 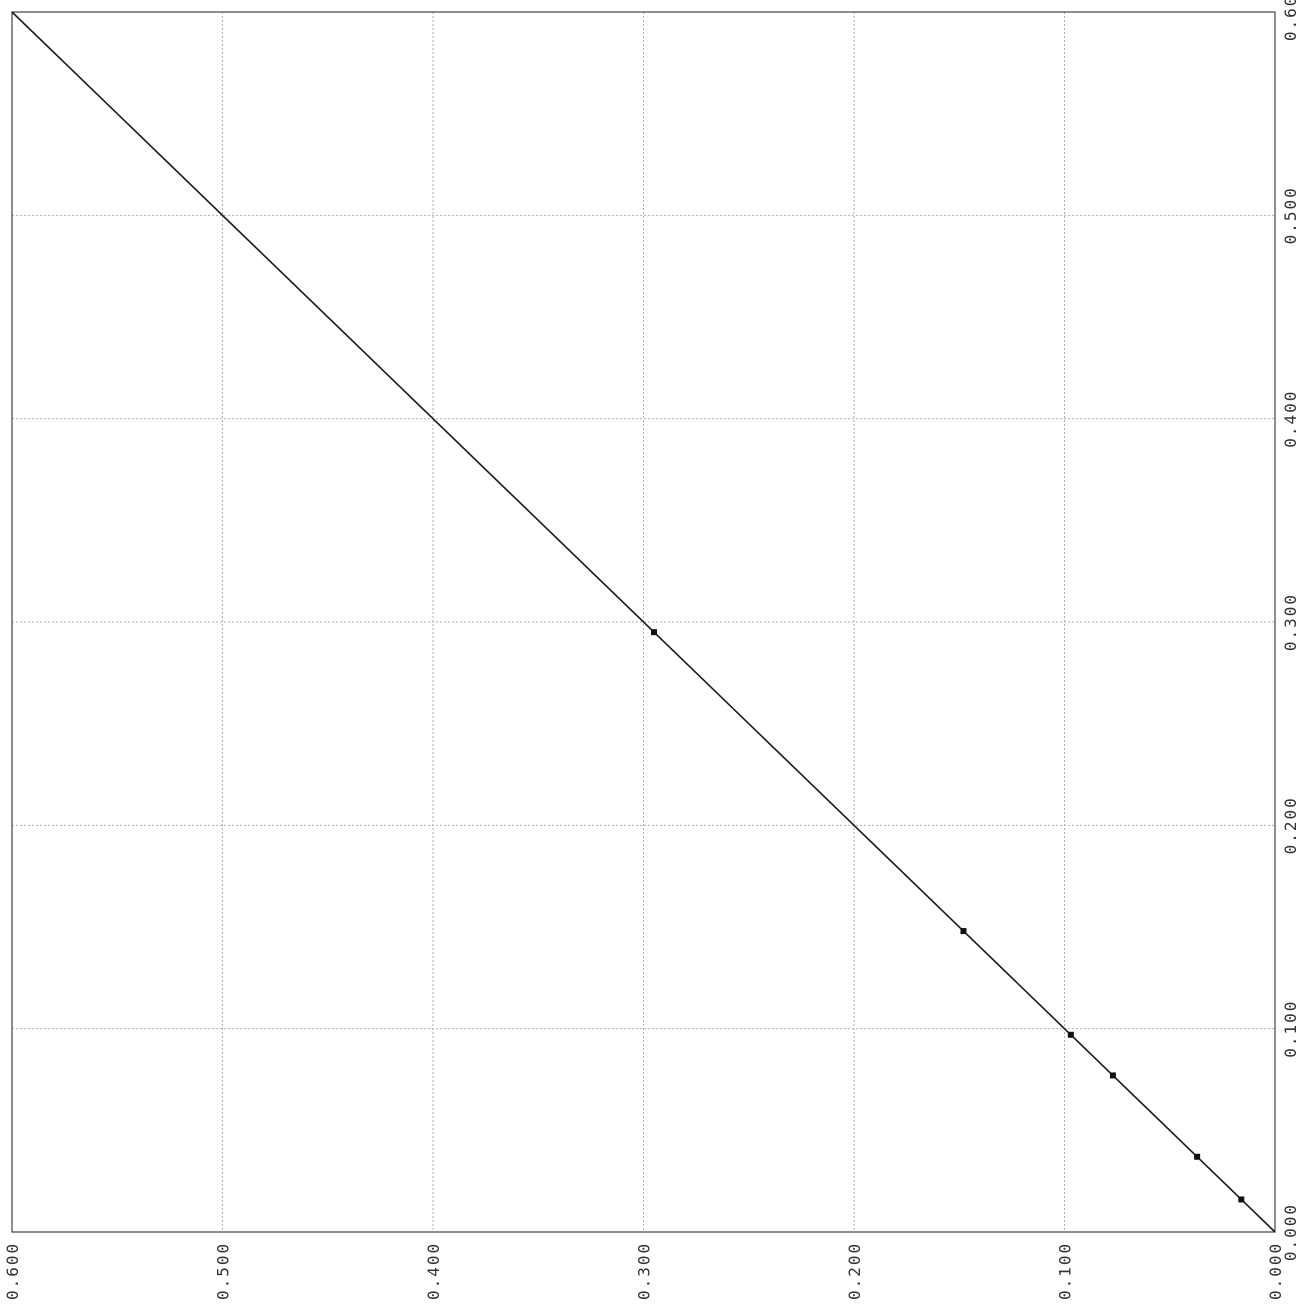 What do you see at coordinates (433, 1271) in the screenshot?
I see `x-tick-label: 0.400` at bounding box center [433, 1271].